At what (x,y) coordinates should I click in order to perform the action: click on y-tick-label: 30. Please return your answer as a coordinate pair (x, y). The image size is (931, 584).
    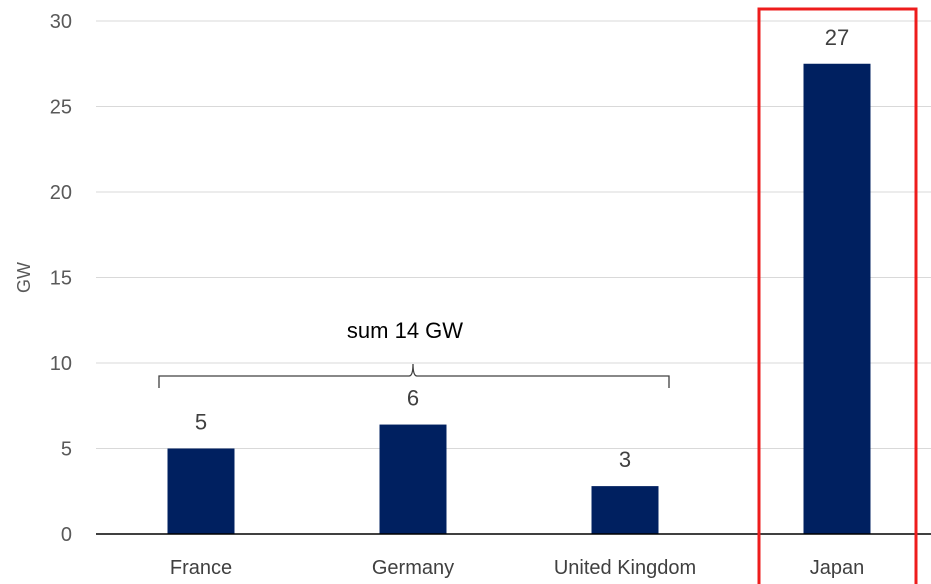
    Looking at the image, I should click on (61, 22).